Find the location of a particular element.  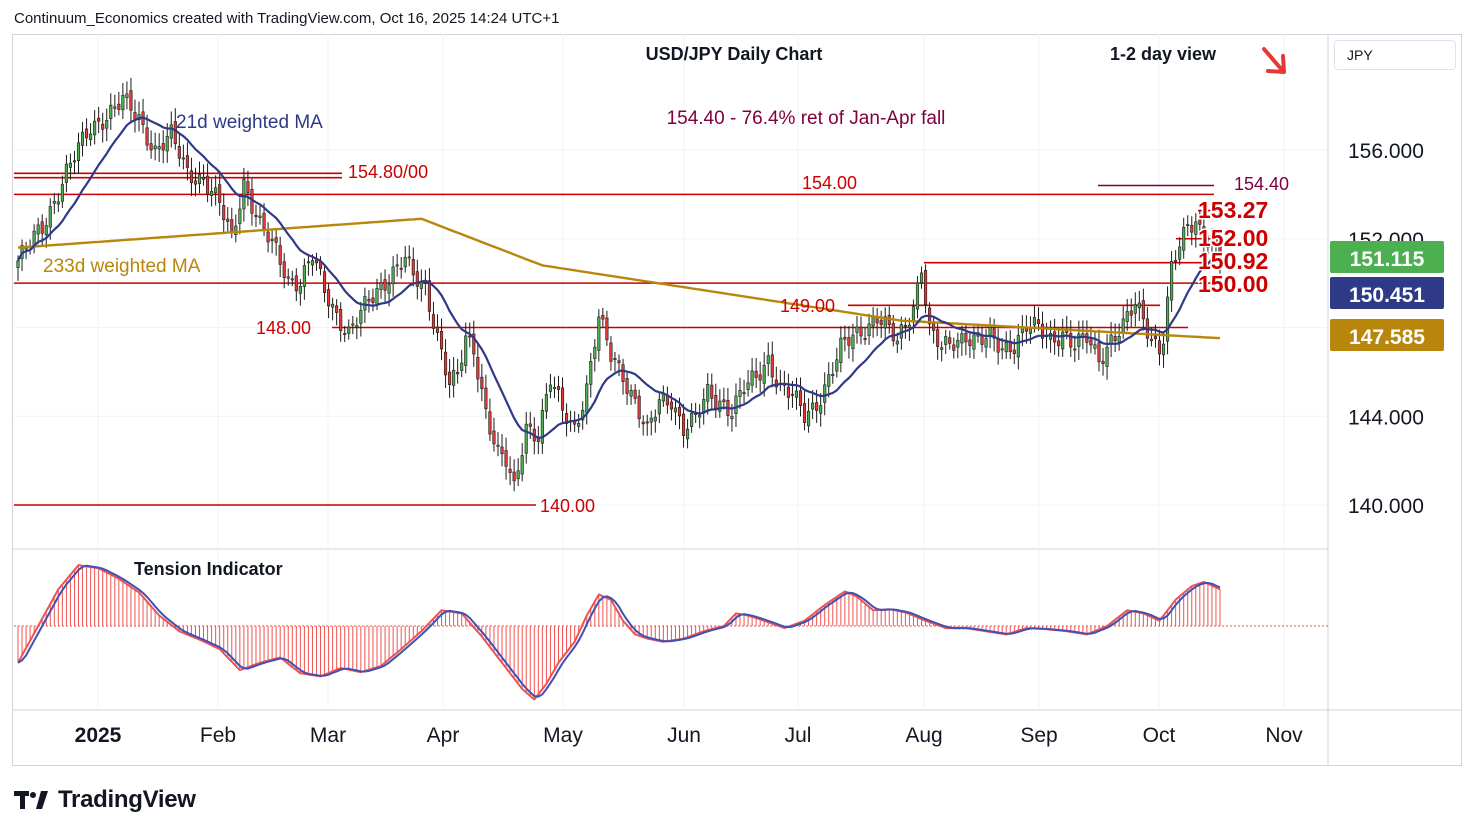

y-tick-label: 140.000 is located at coordinates (1386, 506).